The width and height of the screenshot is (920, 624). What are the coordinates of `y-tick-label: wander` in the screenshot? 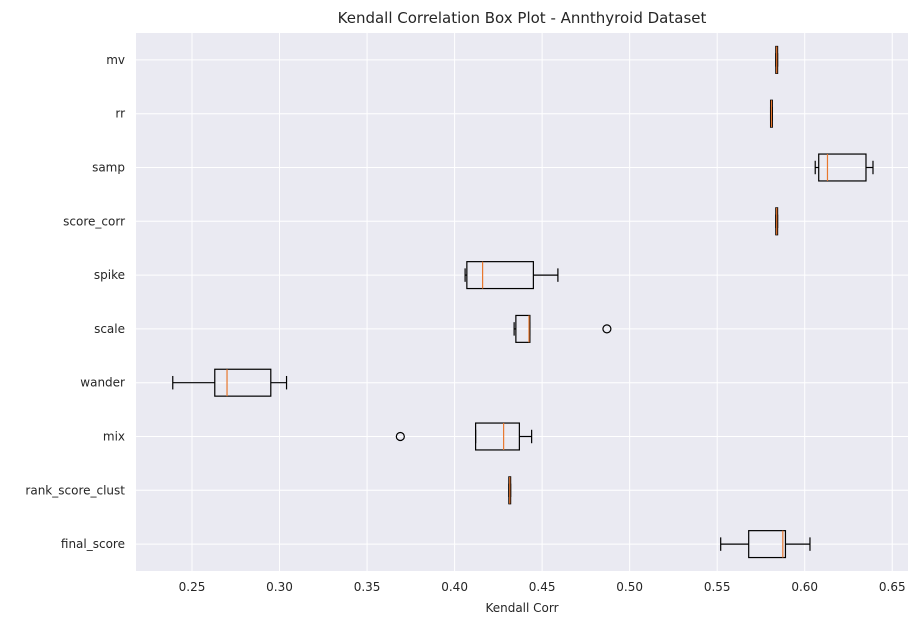 It's located at (102, 383).